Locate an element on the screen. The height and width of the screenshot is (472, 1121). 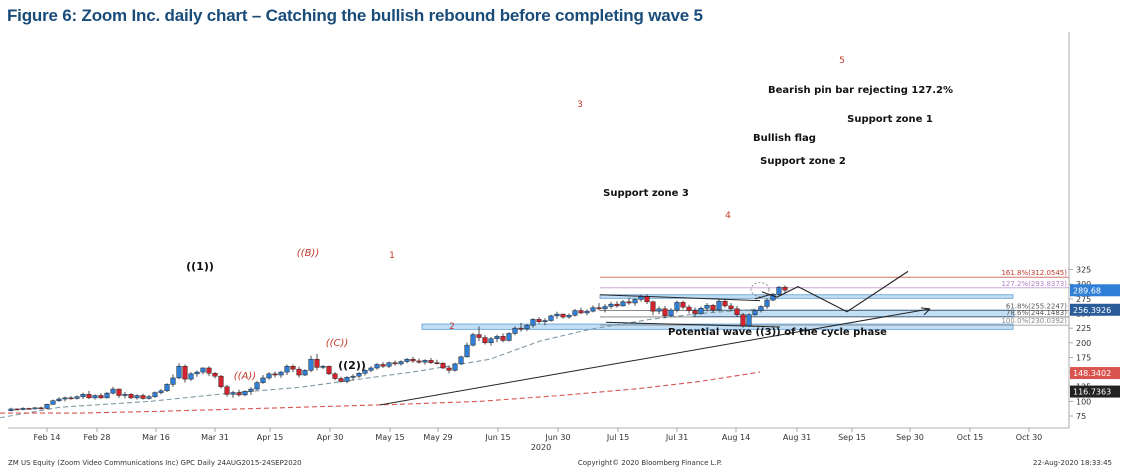
projection-line is located at coordinates (835, 291).